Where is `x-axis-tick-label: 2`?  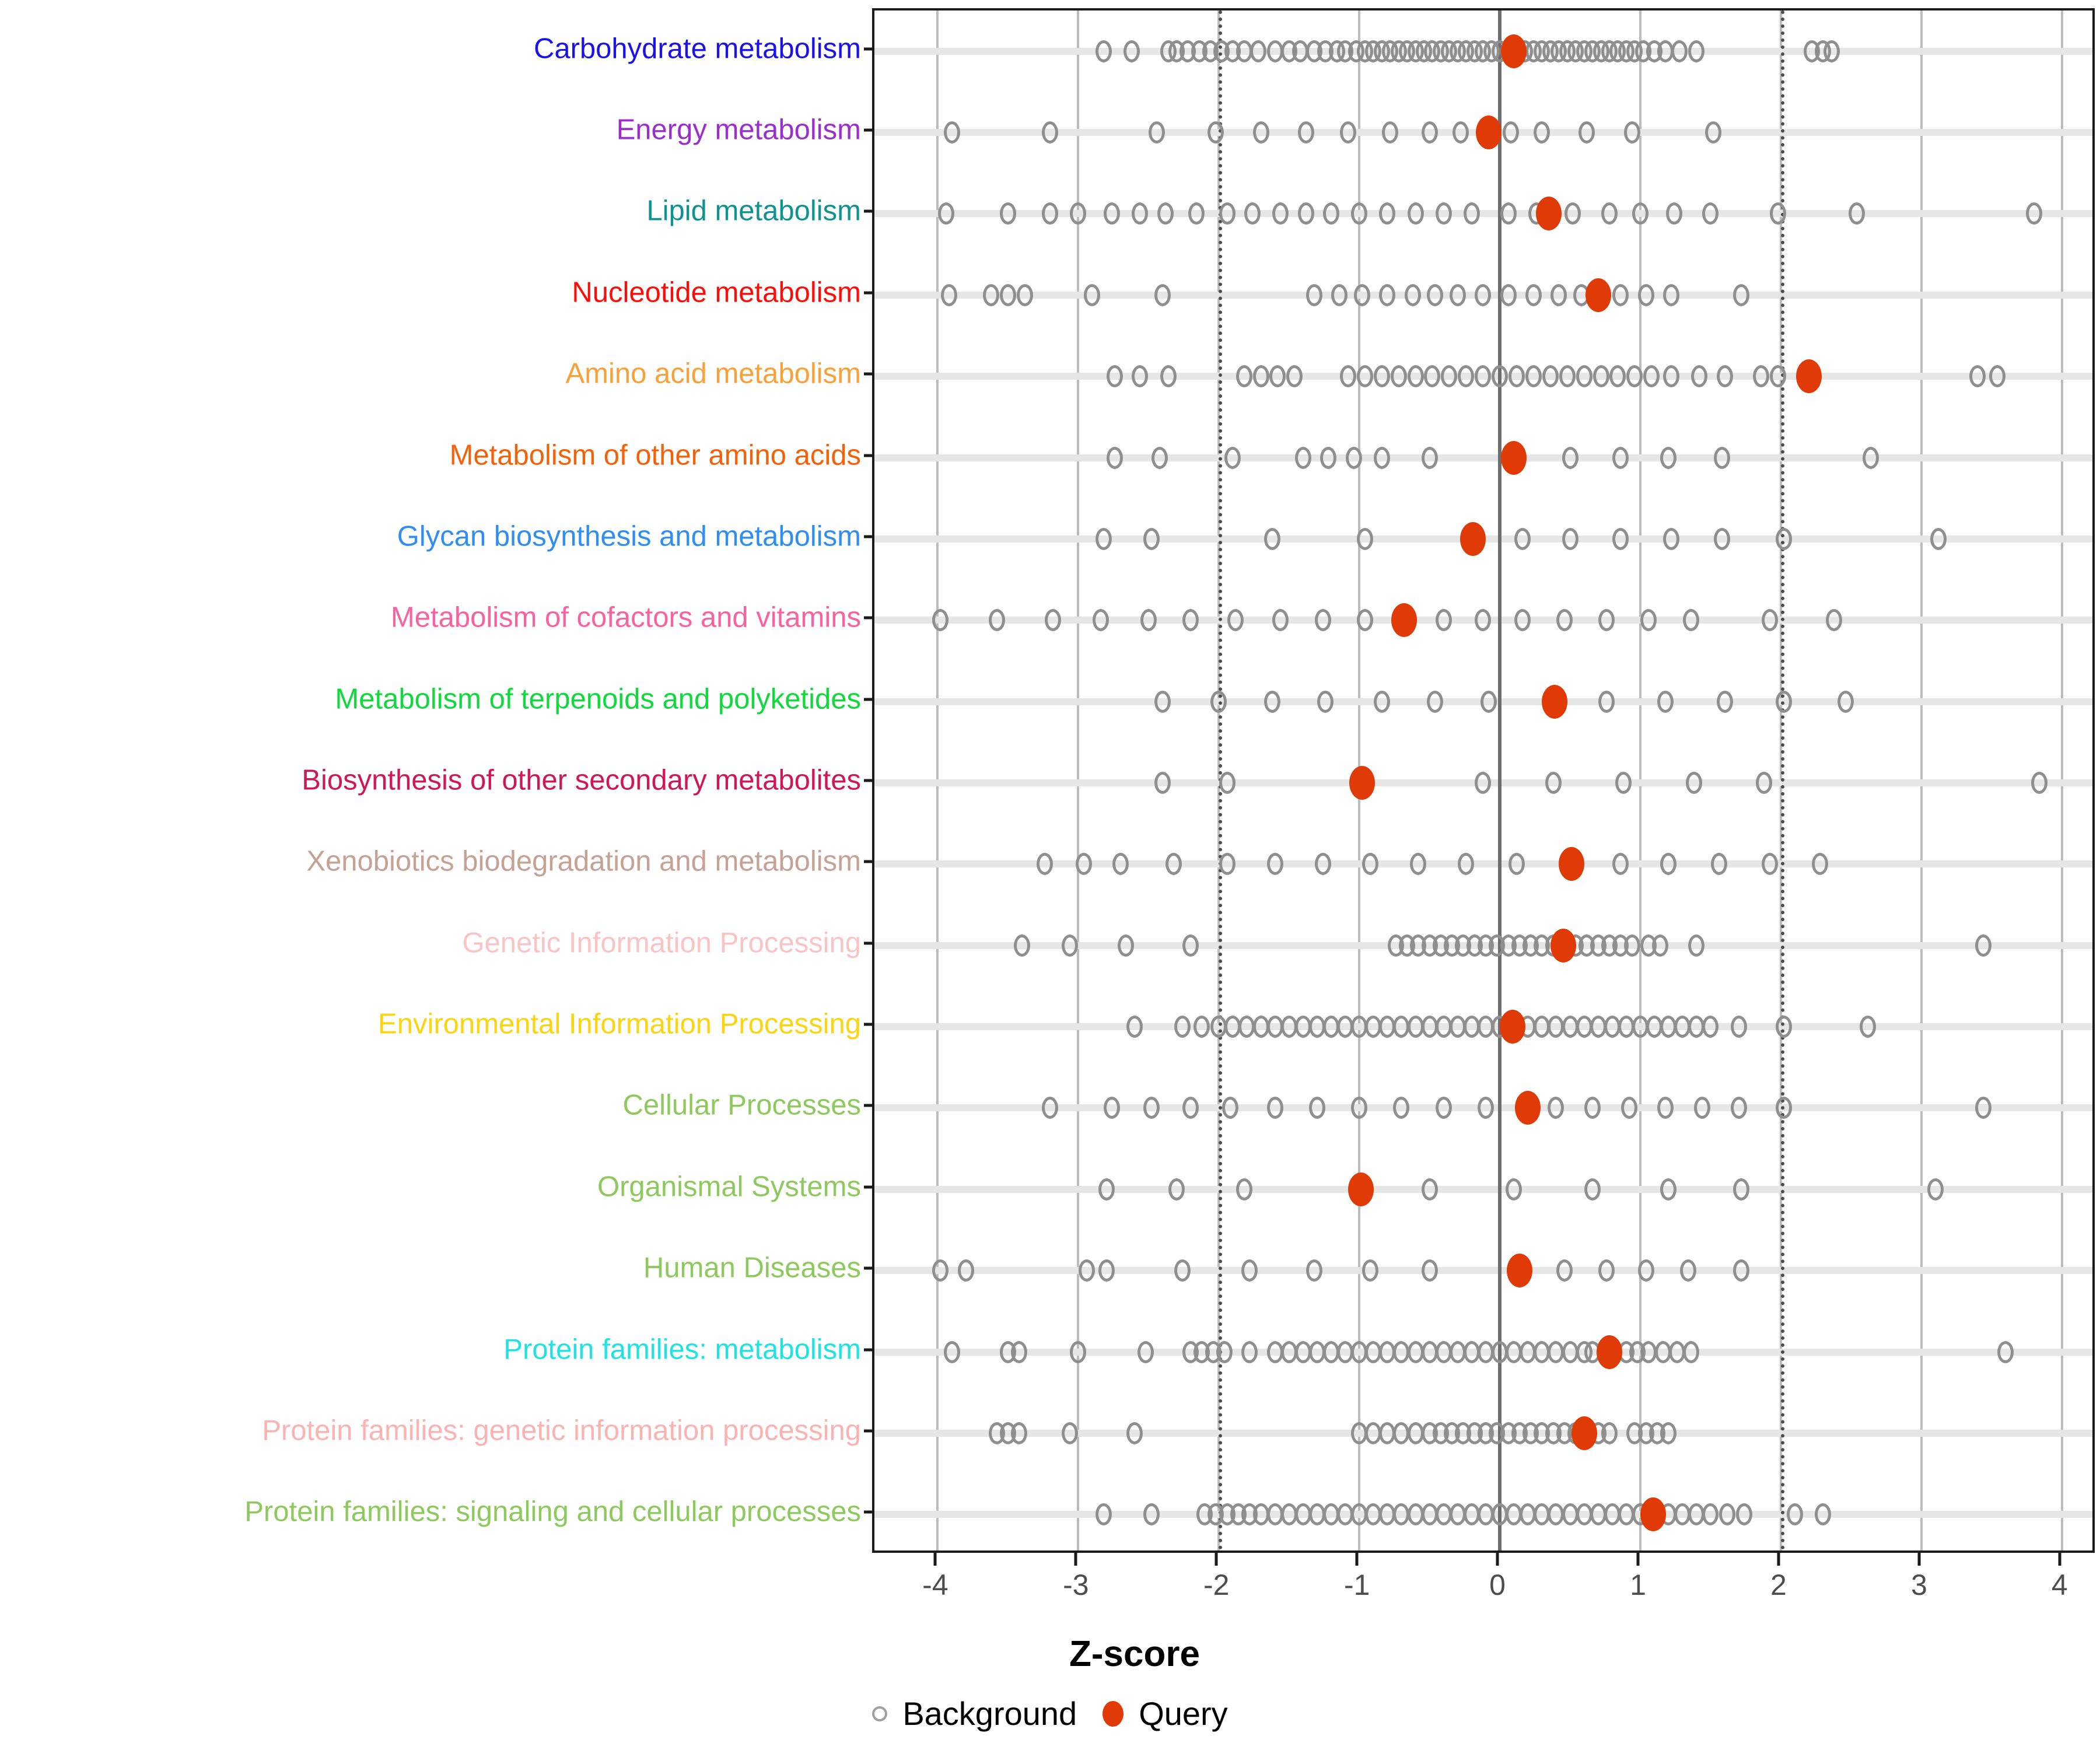 x-axis-tick-label: 2 is located at coordinates (1778, 1585).